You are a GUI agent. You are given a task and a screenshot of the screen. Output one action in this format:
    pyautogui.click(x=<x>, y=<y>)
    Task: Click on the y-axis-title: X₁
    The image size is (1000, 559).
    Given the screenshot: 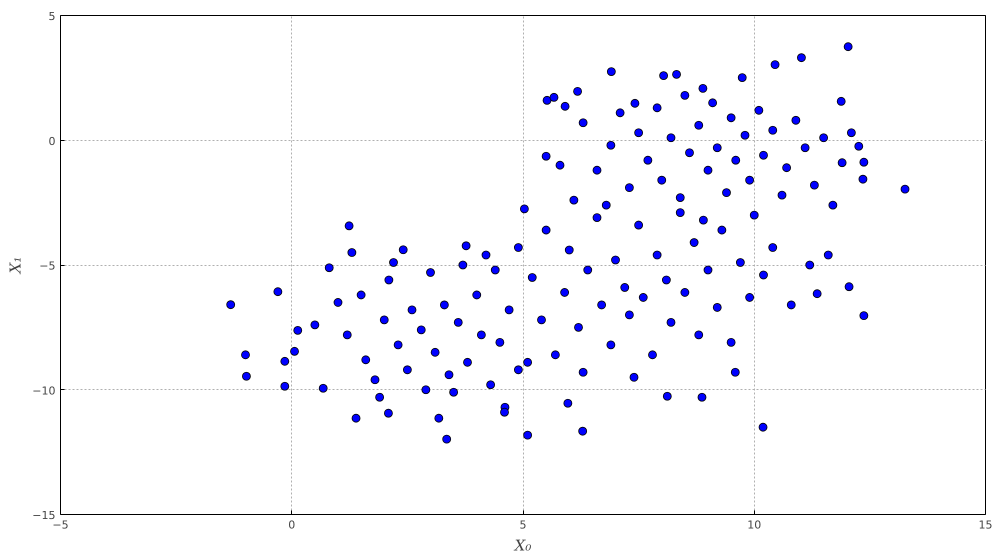 What is the action you would take?
    pyautogui.click(x=15, y=265)
    